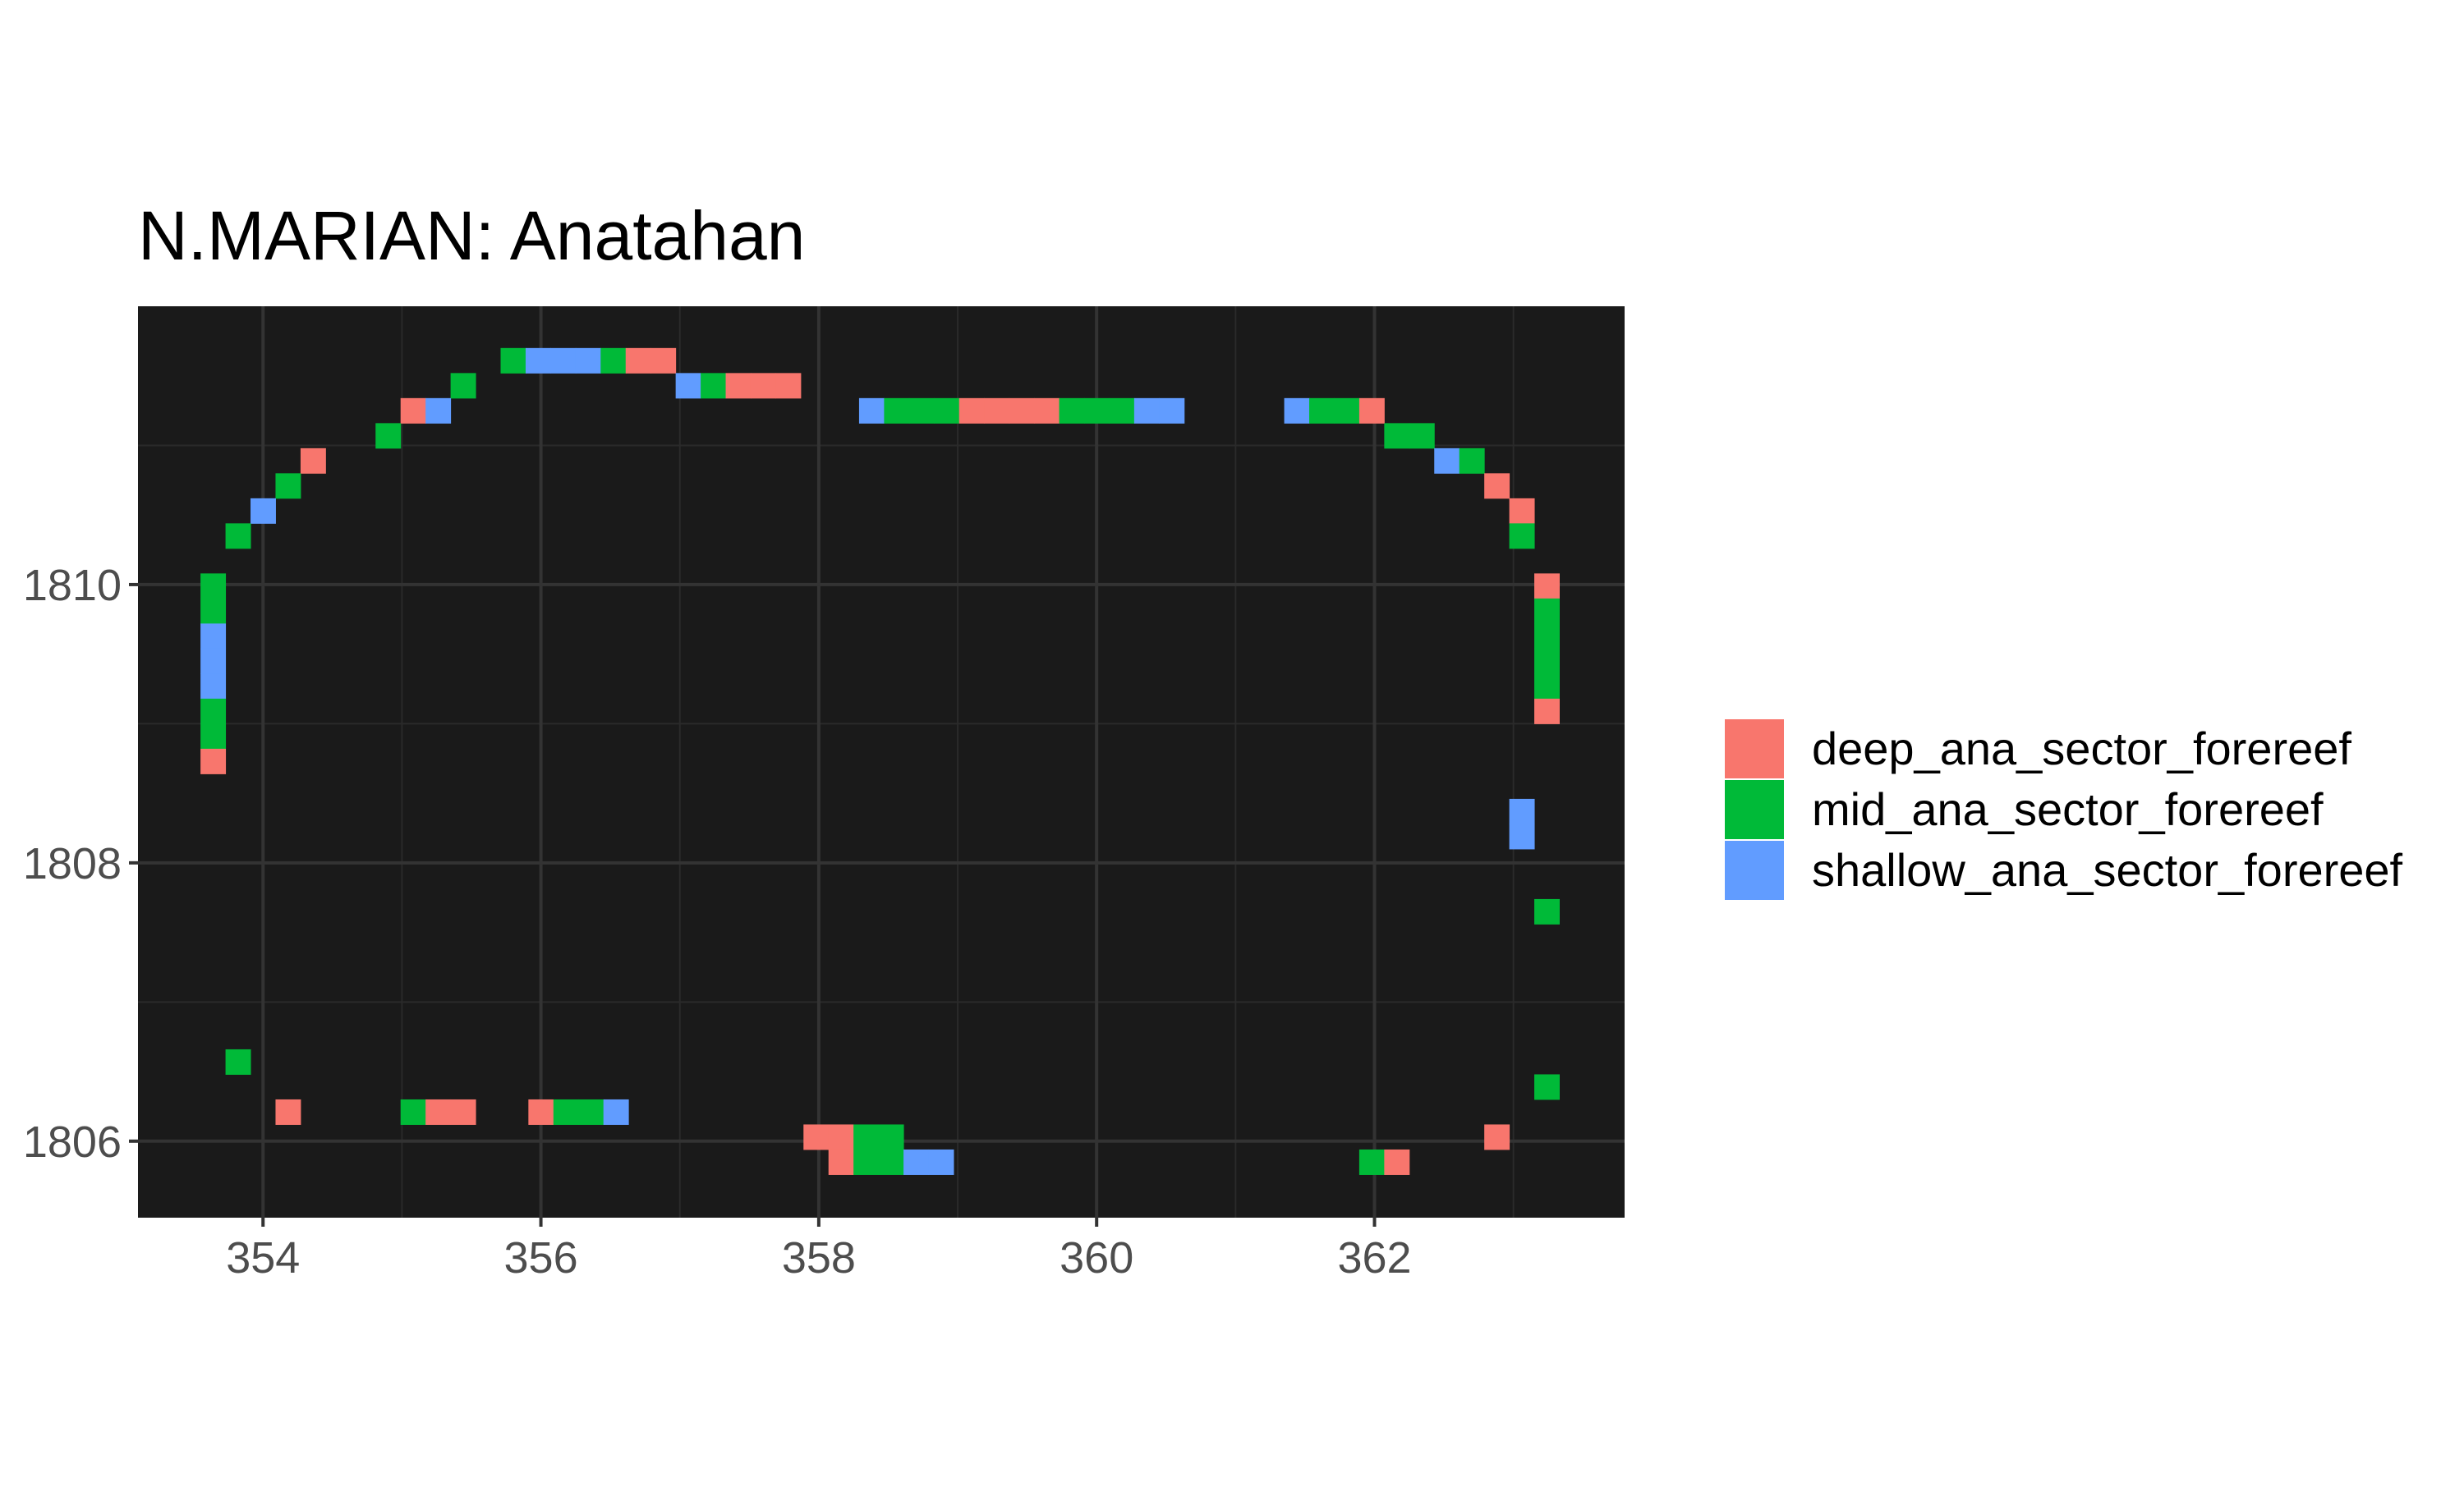 Image resolution: width=2464 pixels, height=1487 pixels. I want to click on x-axis: 354 356 358 360 362, so click(819, 1250).